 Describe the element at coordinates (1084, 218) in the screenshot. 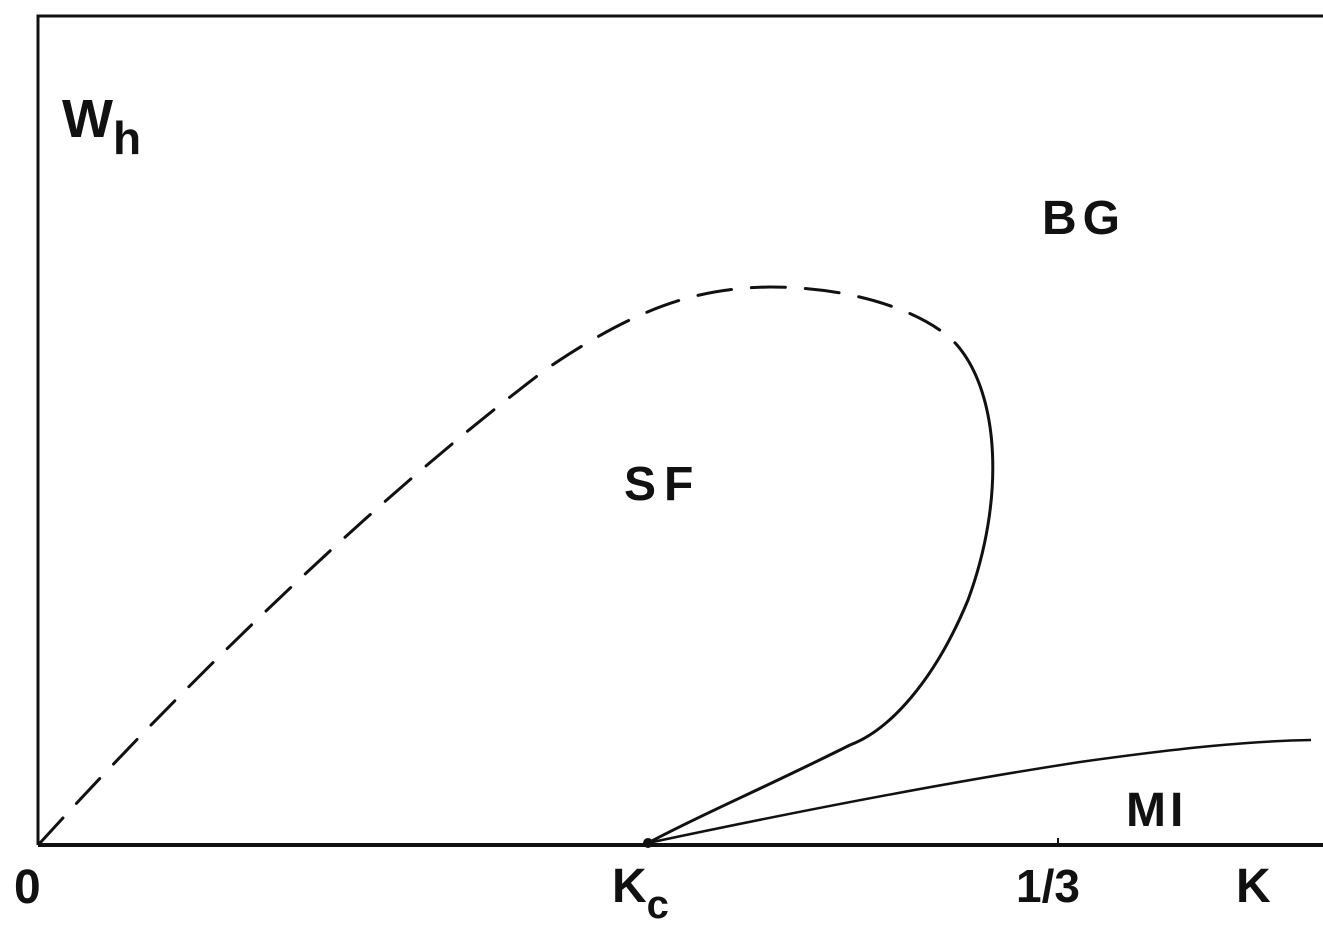

I see `region-label-bg: BG` at that location.